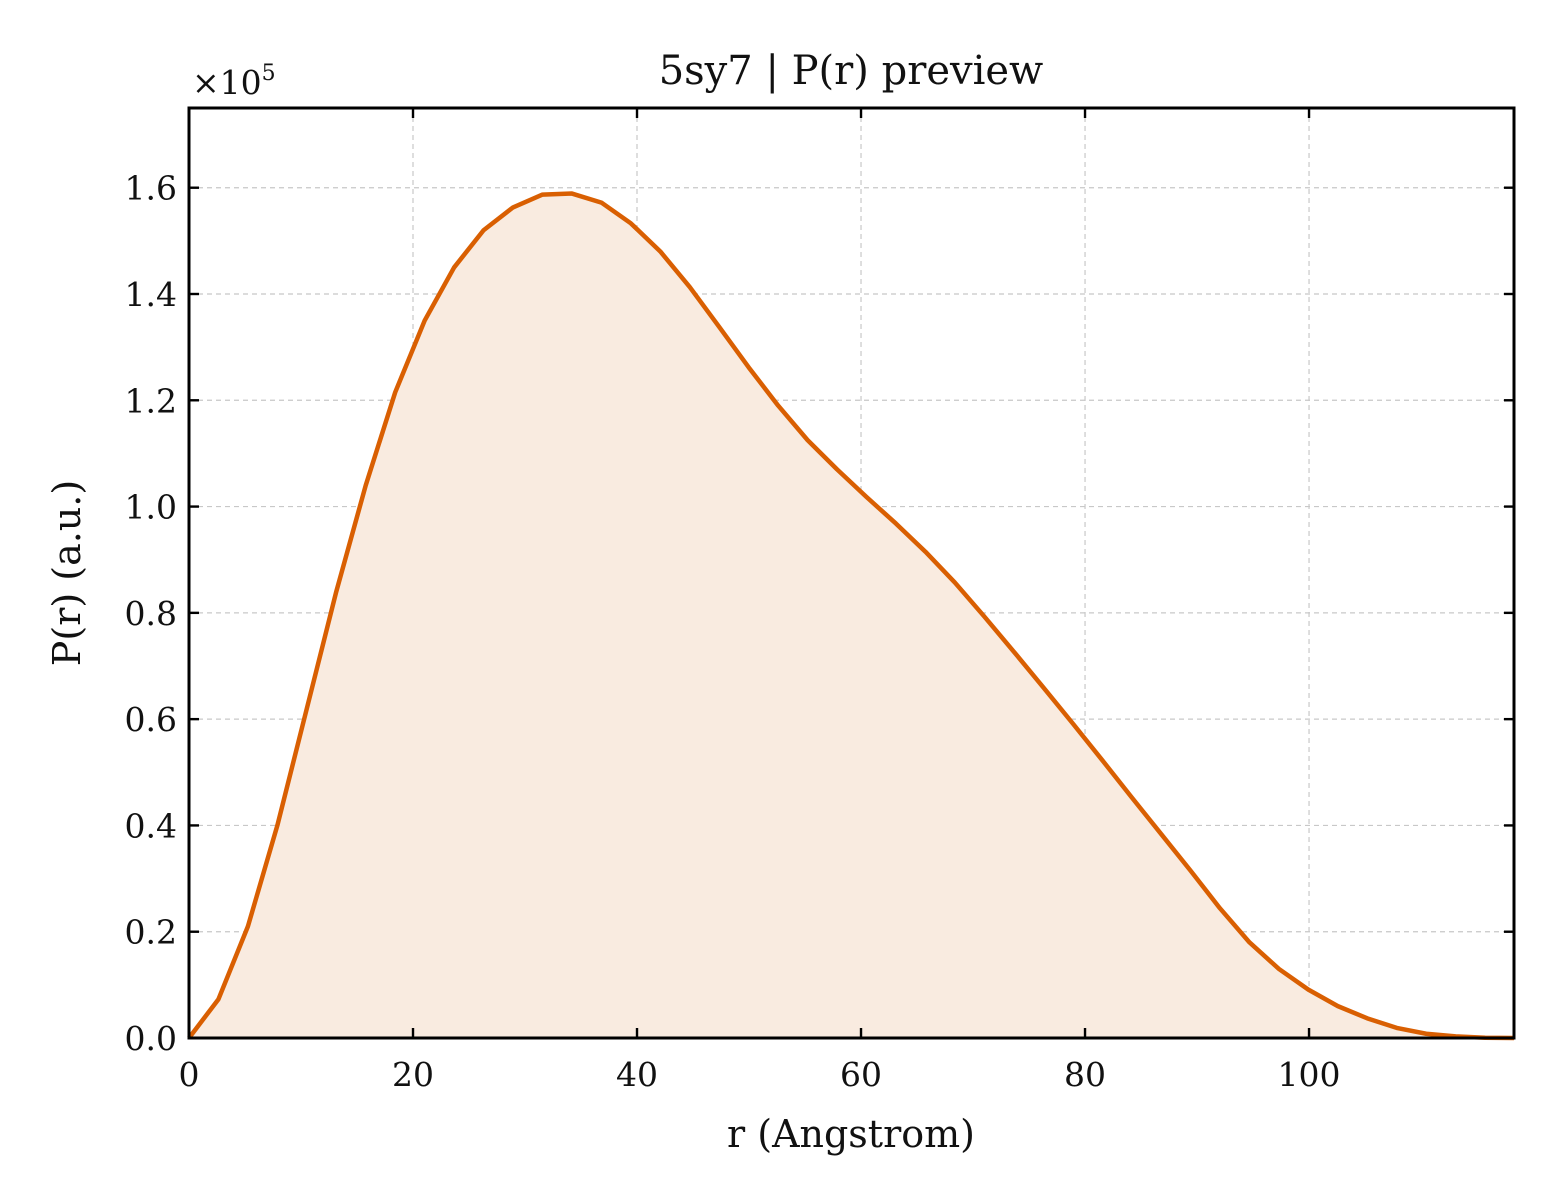  What do you see at coordinates (851, 71) in the screenshot?
I see `chart-title: 5sy7 | P(r) preview` at bounding box center [851, 71].